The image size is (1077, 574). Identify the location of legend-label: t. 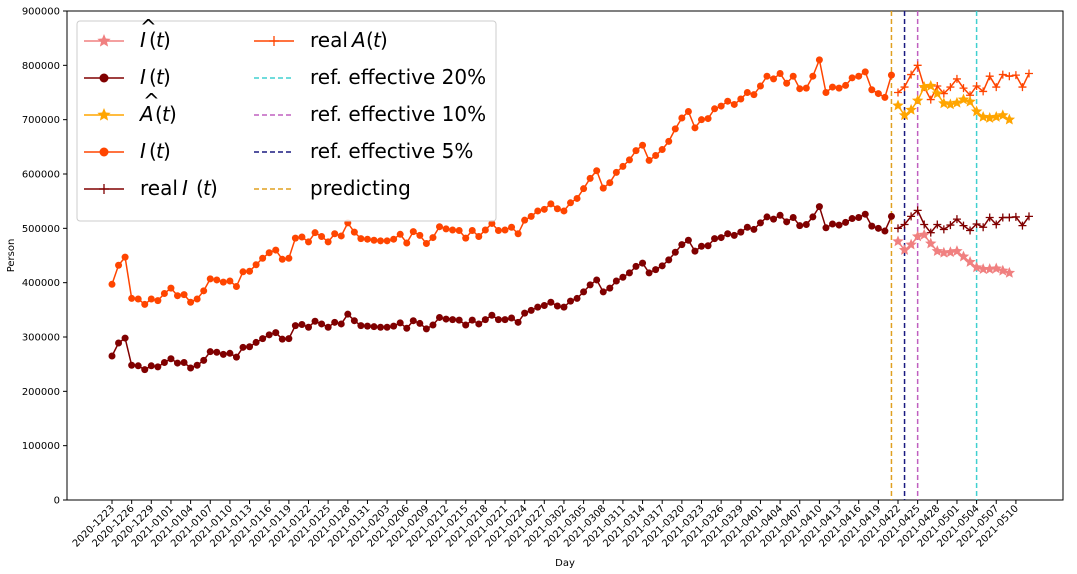
(160, 77).